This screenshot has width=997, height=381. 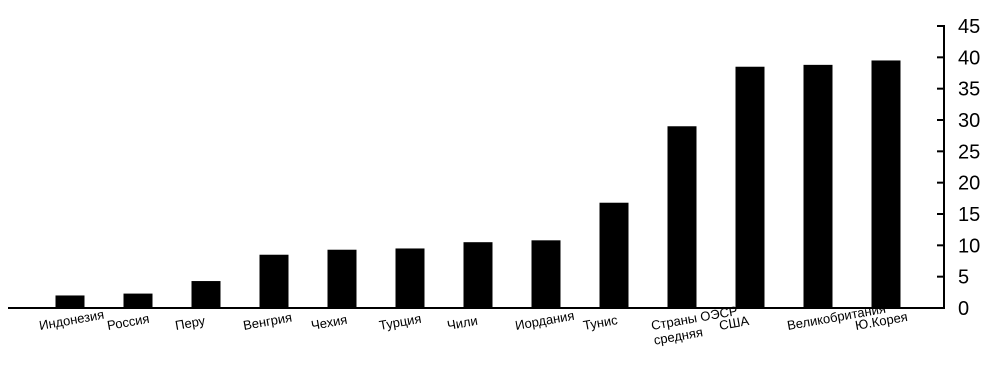 I want to click on x-tick-label: Иордания, so click(x=545, y=320).